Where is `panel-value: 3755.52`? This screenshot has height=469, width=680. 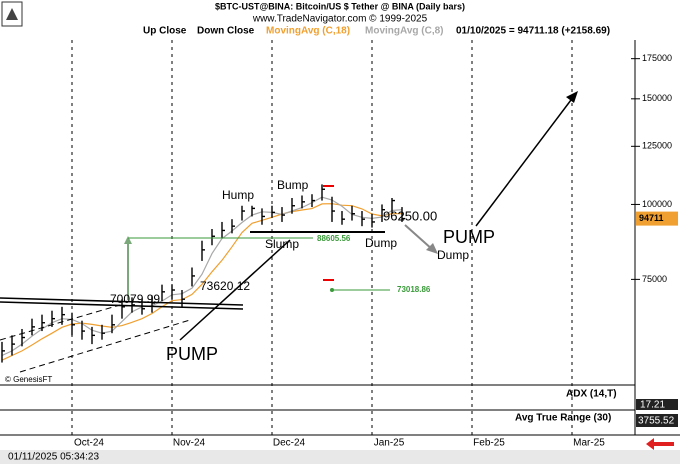
panel-value: 3755.52 is located at coordinates (656, 421).